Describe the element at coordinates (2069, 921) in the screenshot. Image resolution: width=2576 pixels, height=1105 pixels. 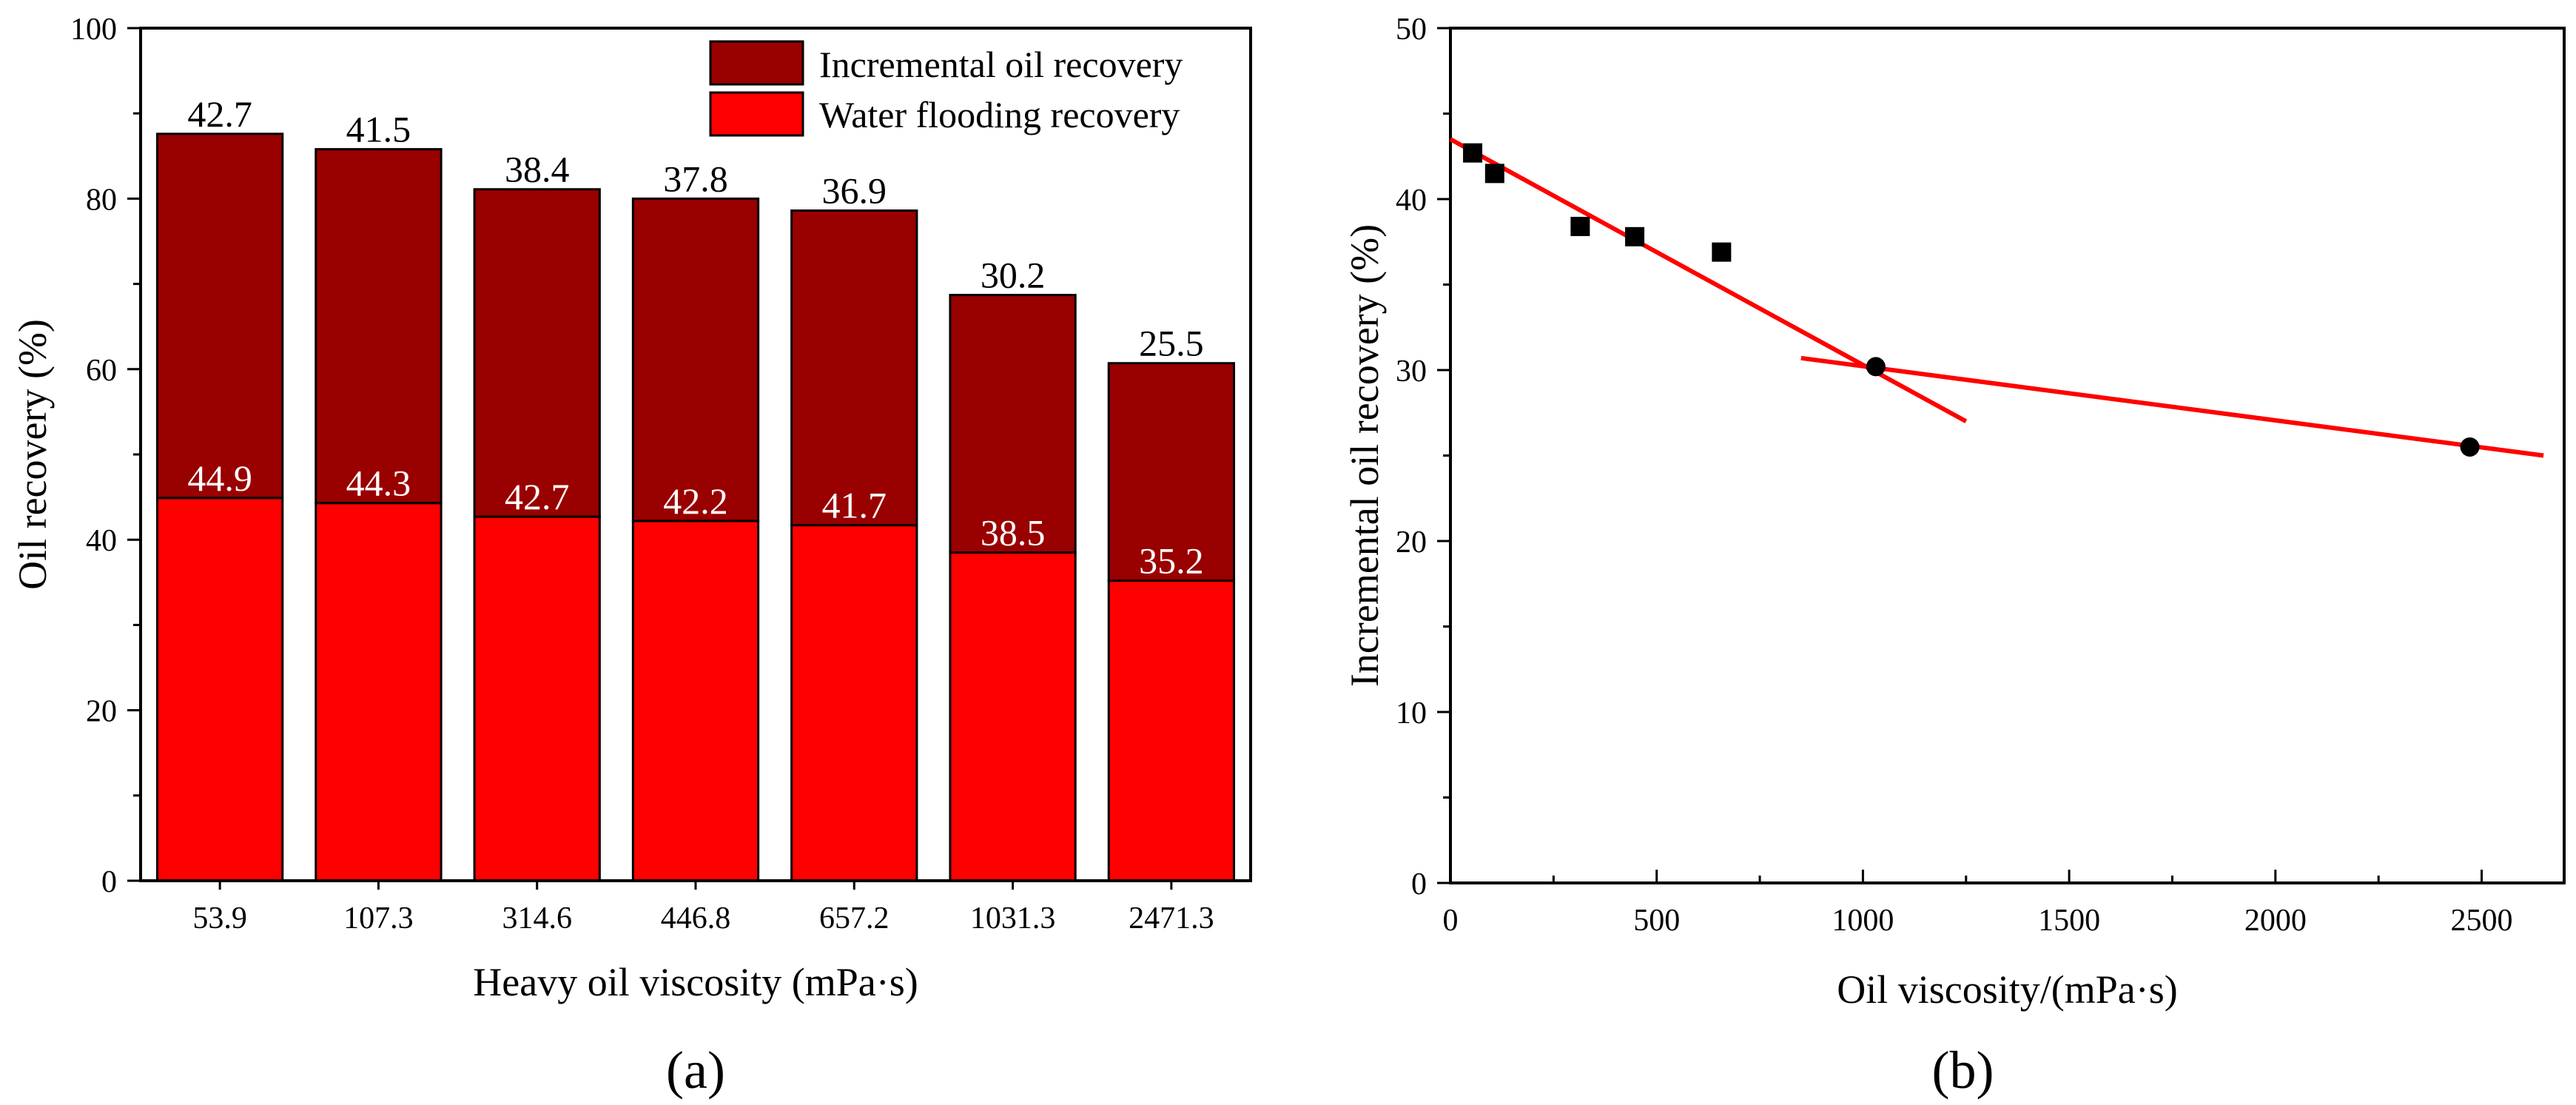
I see `x-tick-label: 1500` at that location.